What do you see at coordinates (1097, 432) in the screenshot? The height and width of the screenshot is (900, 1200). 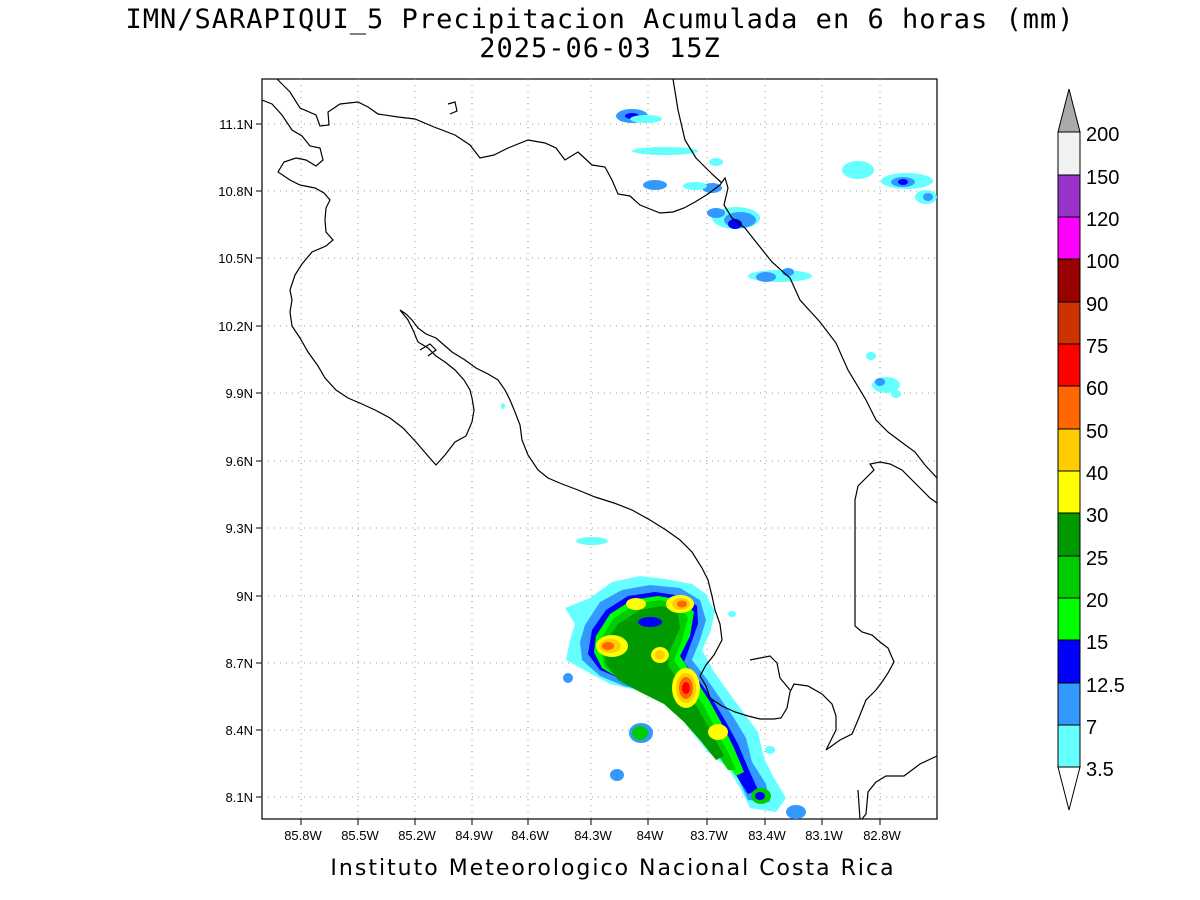 I see `colorbar-label: 50` at bounding box center [1097, 432].